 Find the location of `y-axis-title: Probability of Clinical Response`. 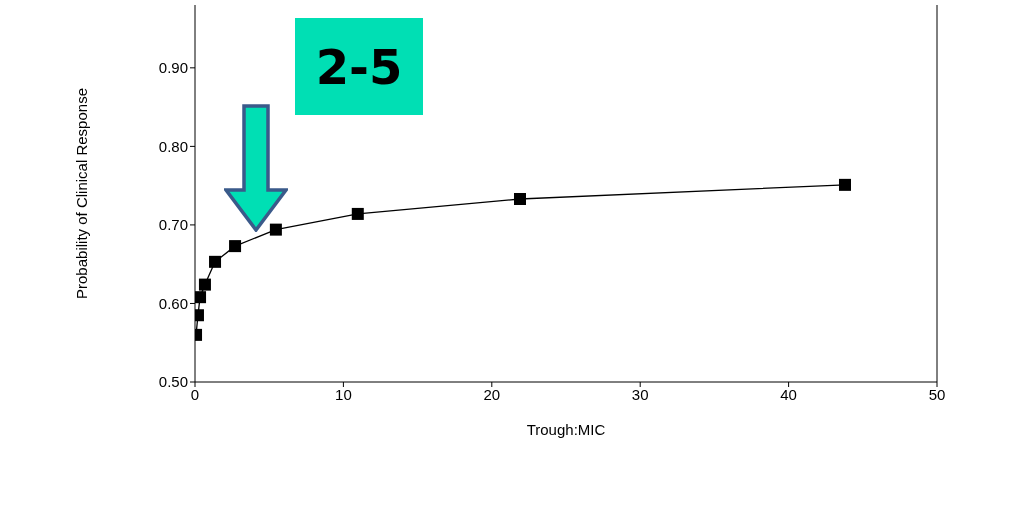

y-axis-title: Probability of Clinical Response is located at coordinates (82, 193).